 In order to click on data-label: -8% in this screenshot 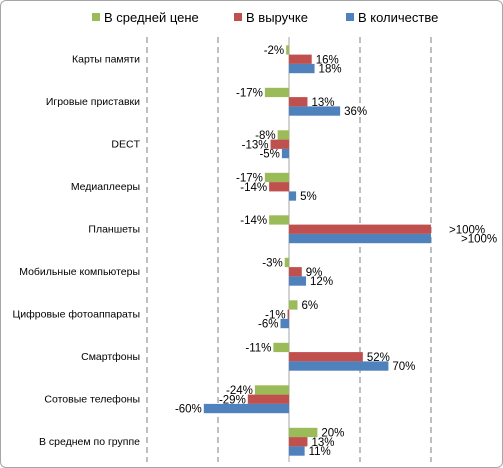, I will do `click(265, 136)`.